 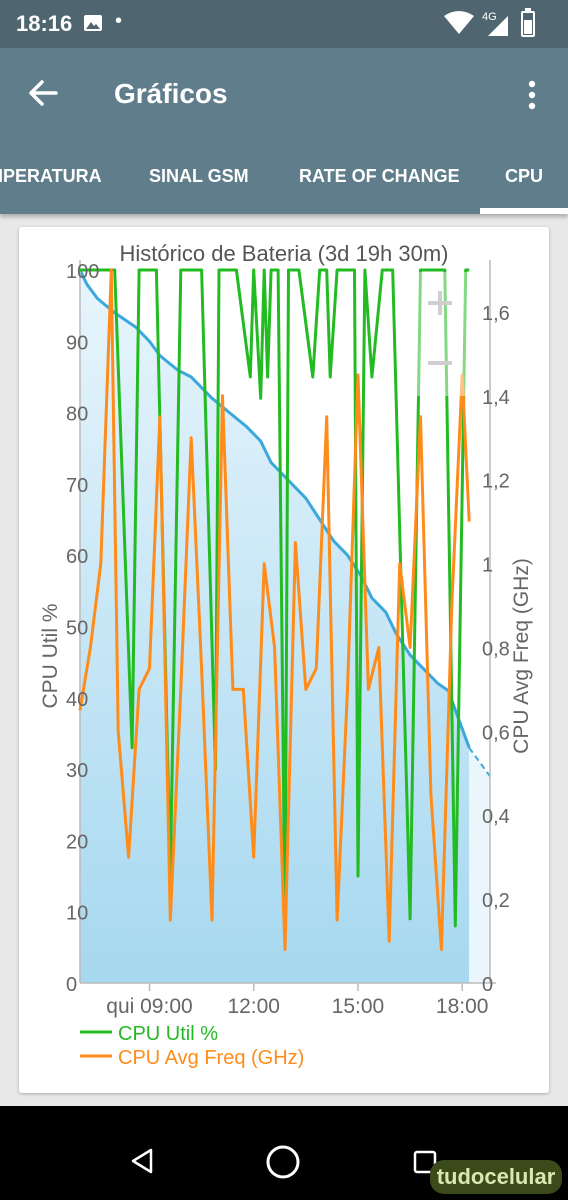 I want to click on battery-projection-line, so click(x=479, y=762).